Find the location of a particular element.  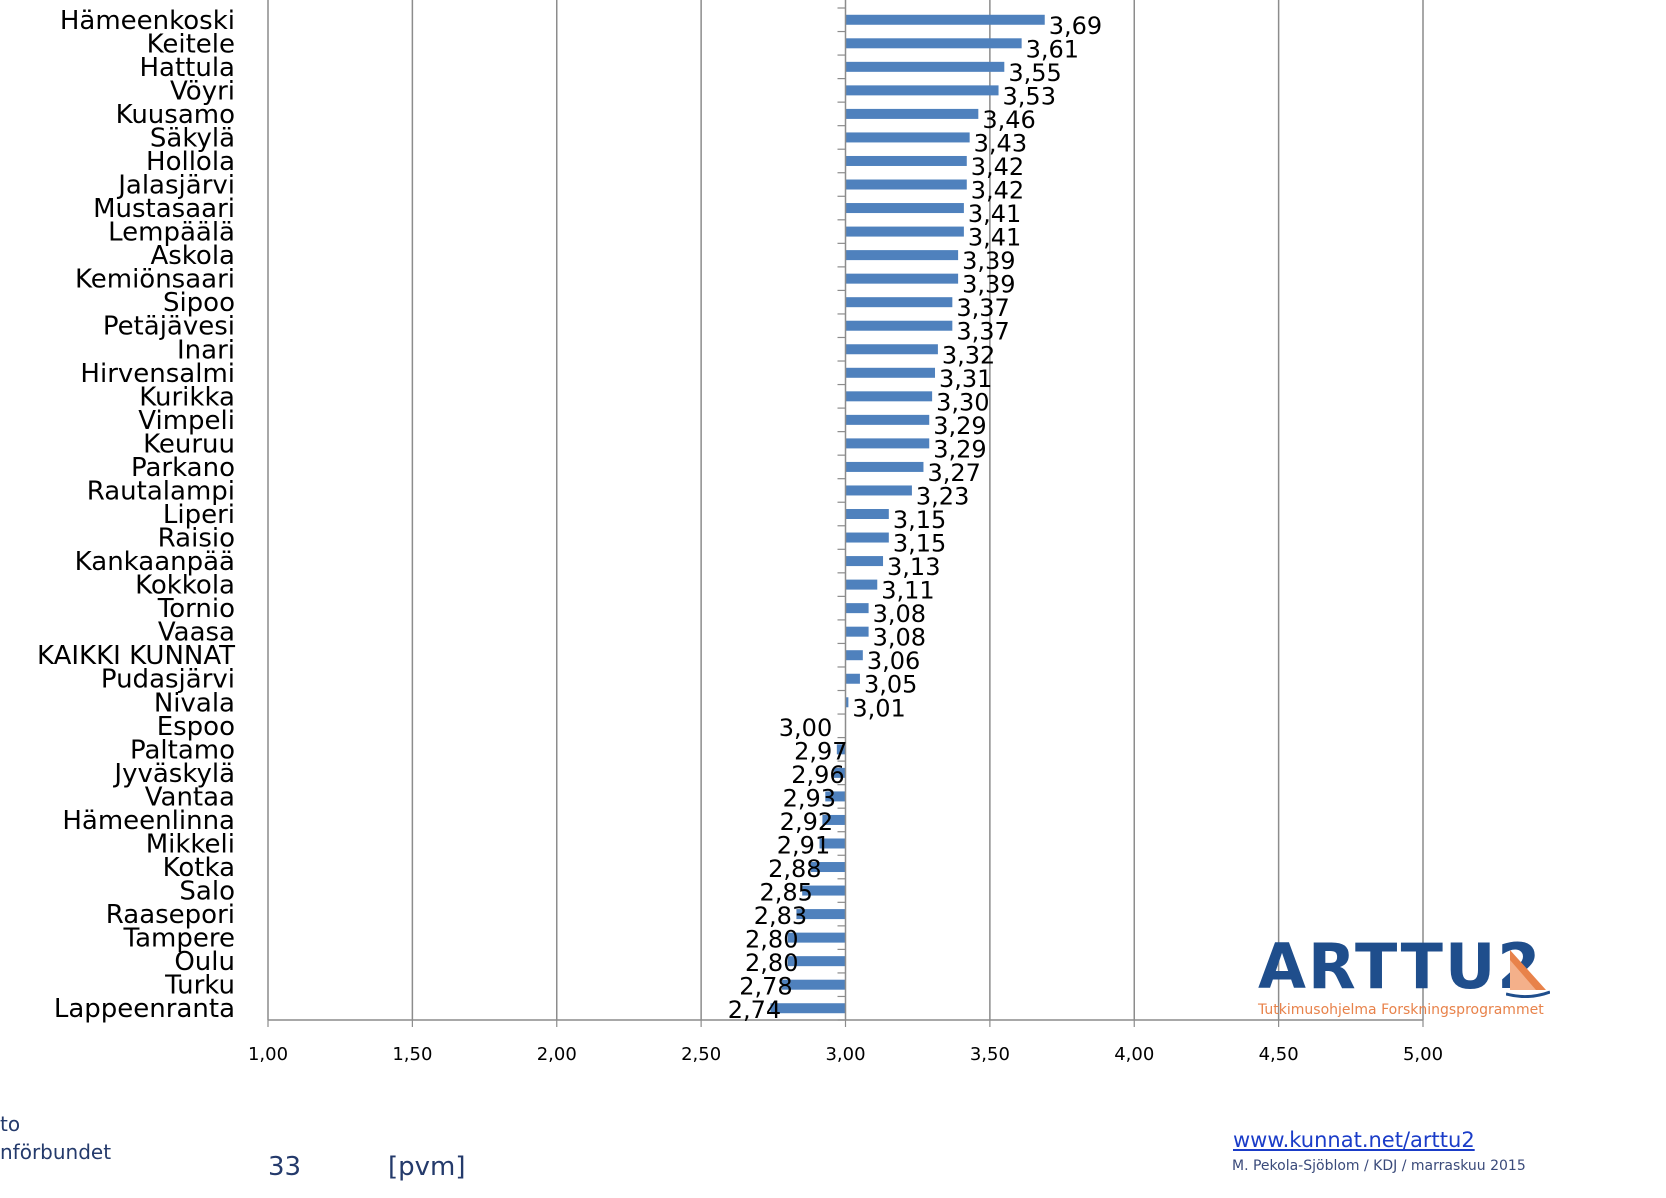

value-label: 3,32 is located at coordinates (968, 355).